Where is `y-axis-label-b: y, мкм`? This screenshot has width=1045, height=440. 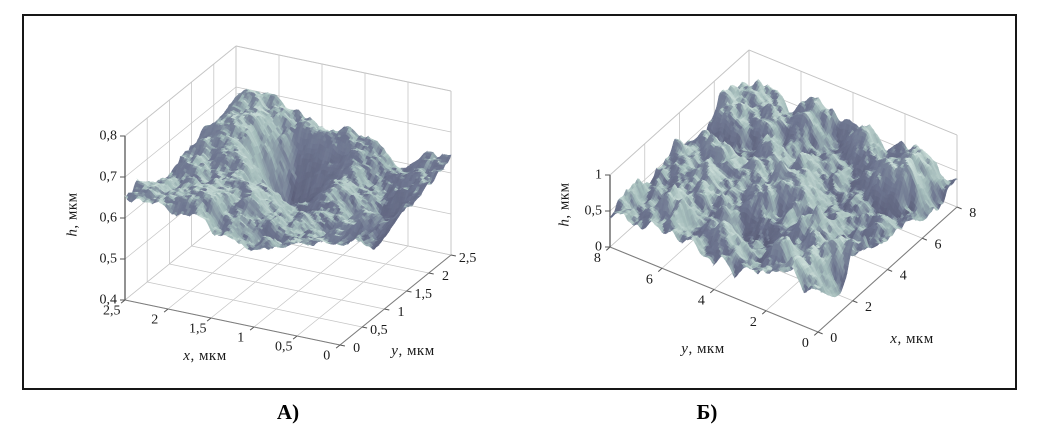
y-axis-label-b: y, мкм is located at coordinates (703, 349).